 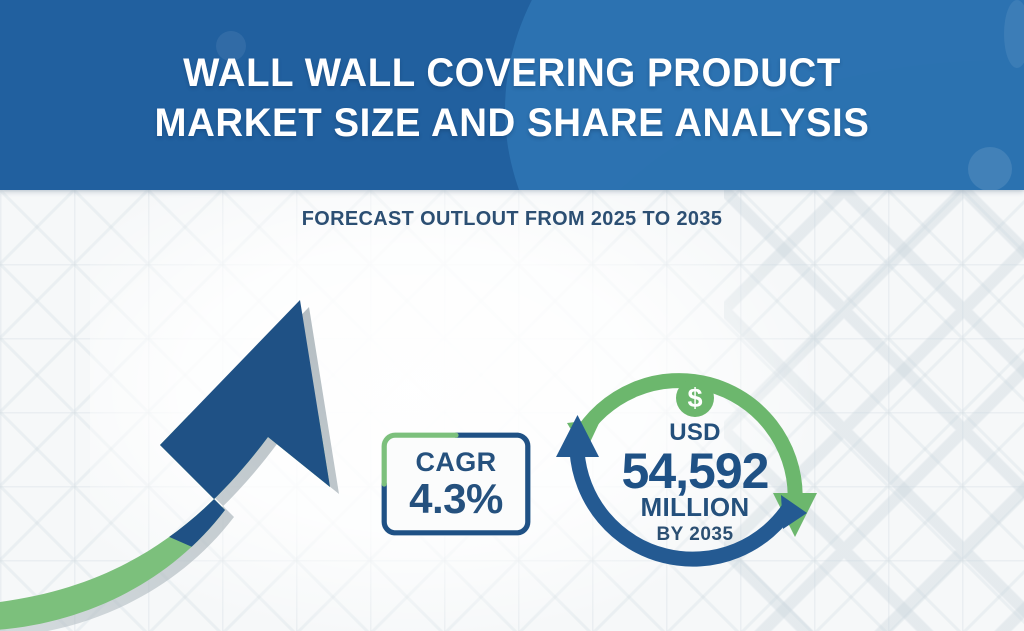 I want to click on cagr-text-group: CAGR 4.3%, so click(x=456, y=484).